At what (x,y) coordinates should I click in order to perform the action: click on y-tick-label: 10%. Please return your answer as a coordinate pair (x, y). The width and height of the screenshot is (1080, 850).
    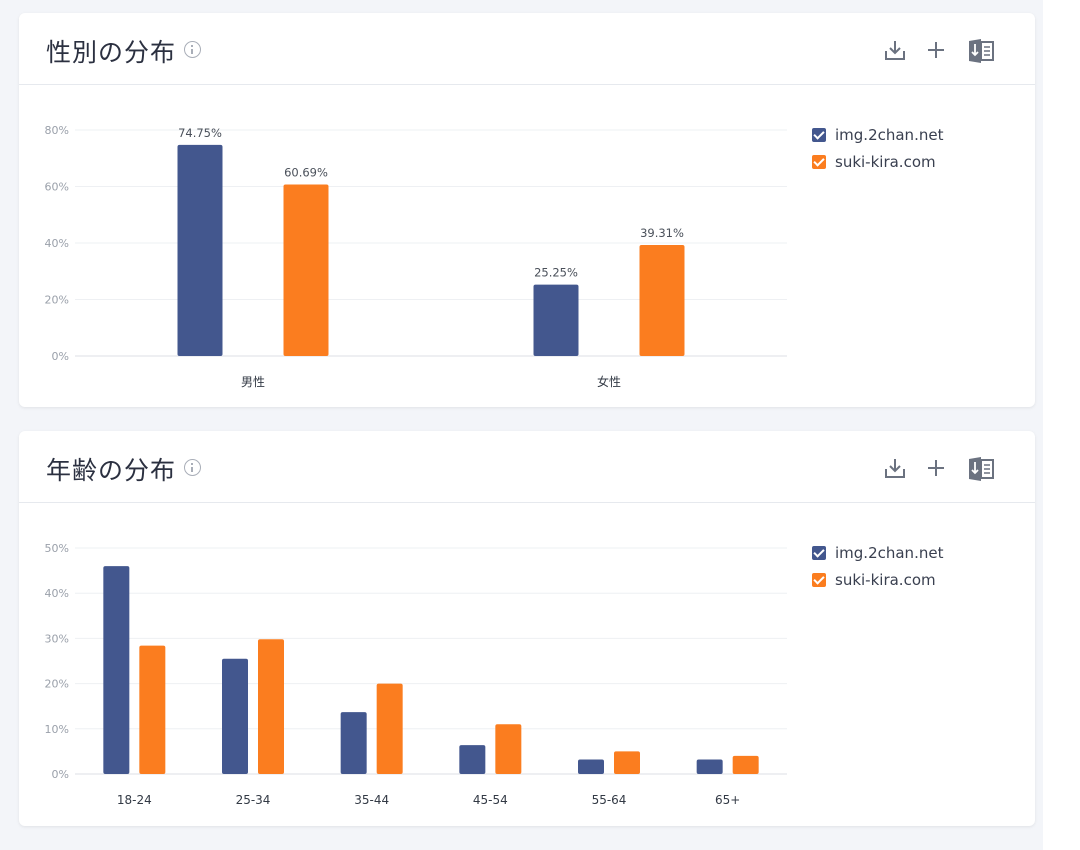
    Looking at the image, I should click on (57, 729).